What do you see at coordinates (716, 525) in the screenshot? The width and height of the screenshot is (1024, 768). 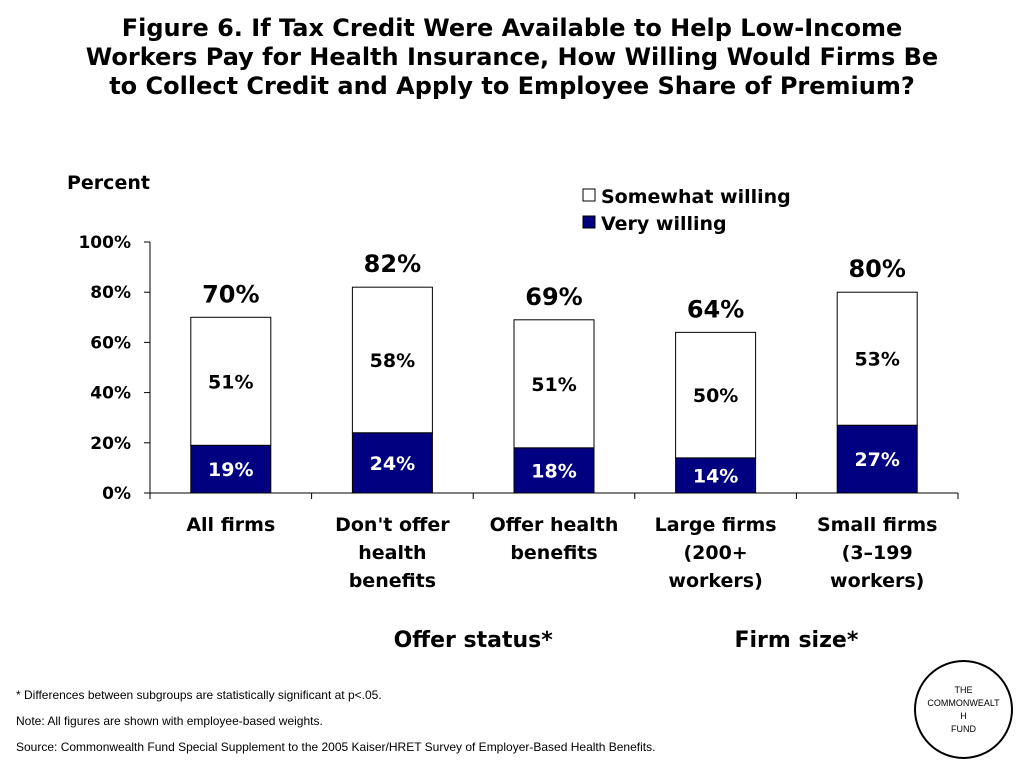 I see `category-label: Large firms` at bounding box center [716, 525].